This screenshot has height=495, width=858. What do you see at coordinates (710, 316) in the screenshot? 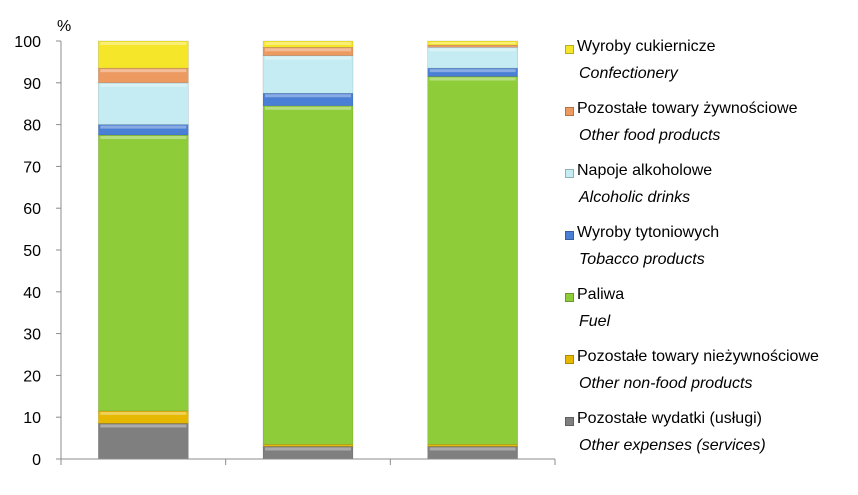
I see `legend-item-fuel: Paliwa Fuel` at bounding box center [710, 316].